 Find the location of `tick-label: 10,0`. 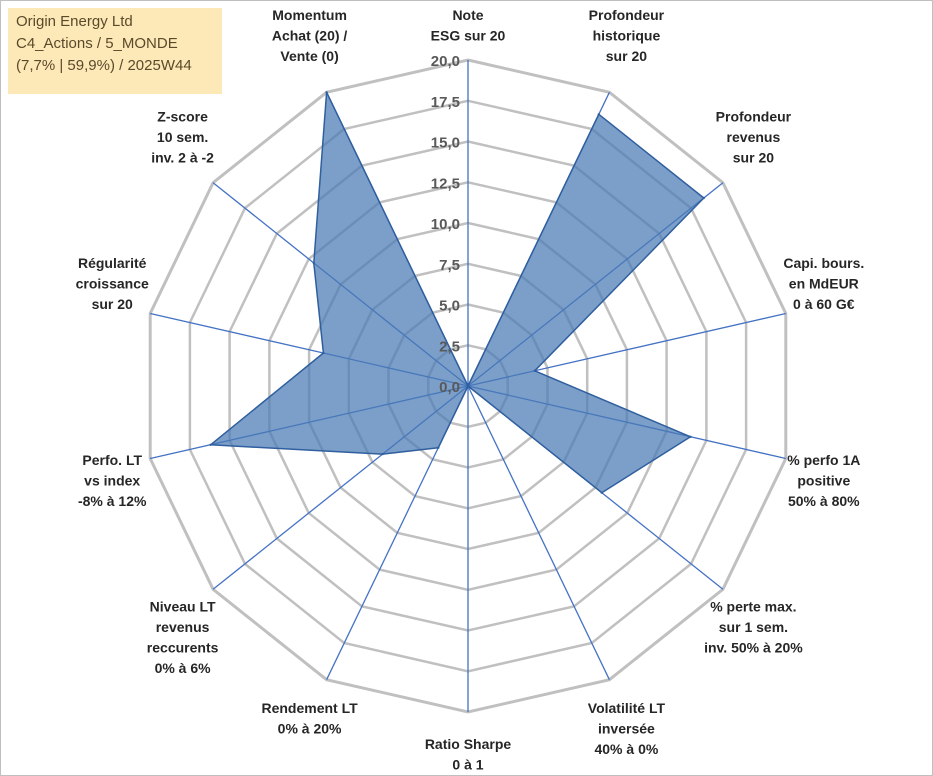

tick-label: 10,0 is located at coordinates (445, 224).